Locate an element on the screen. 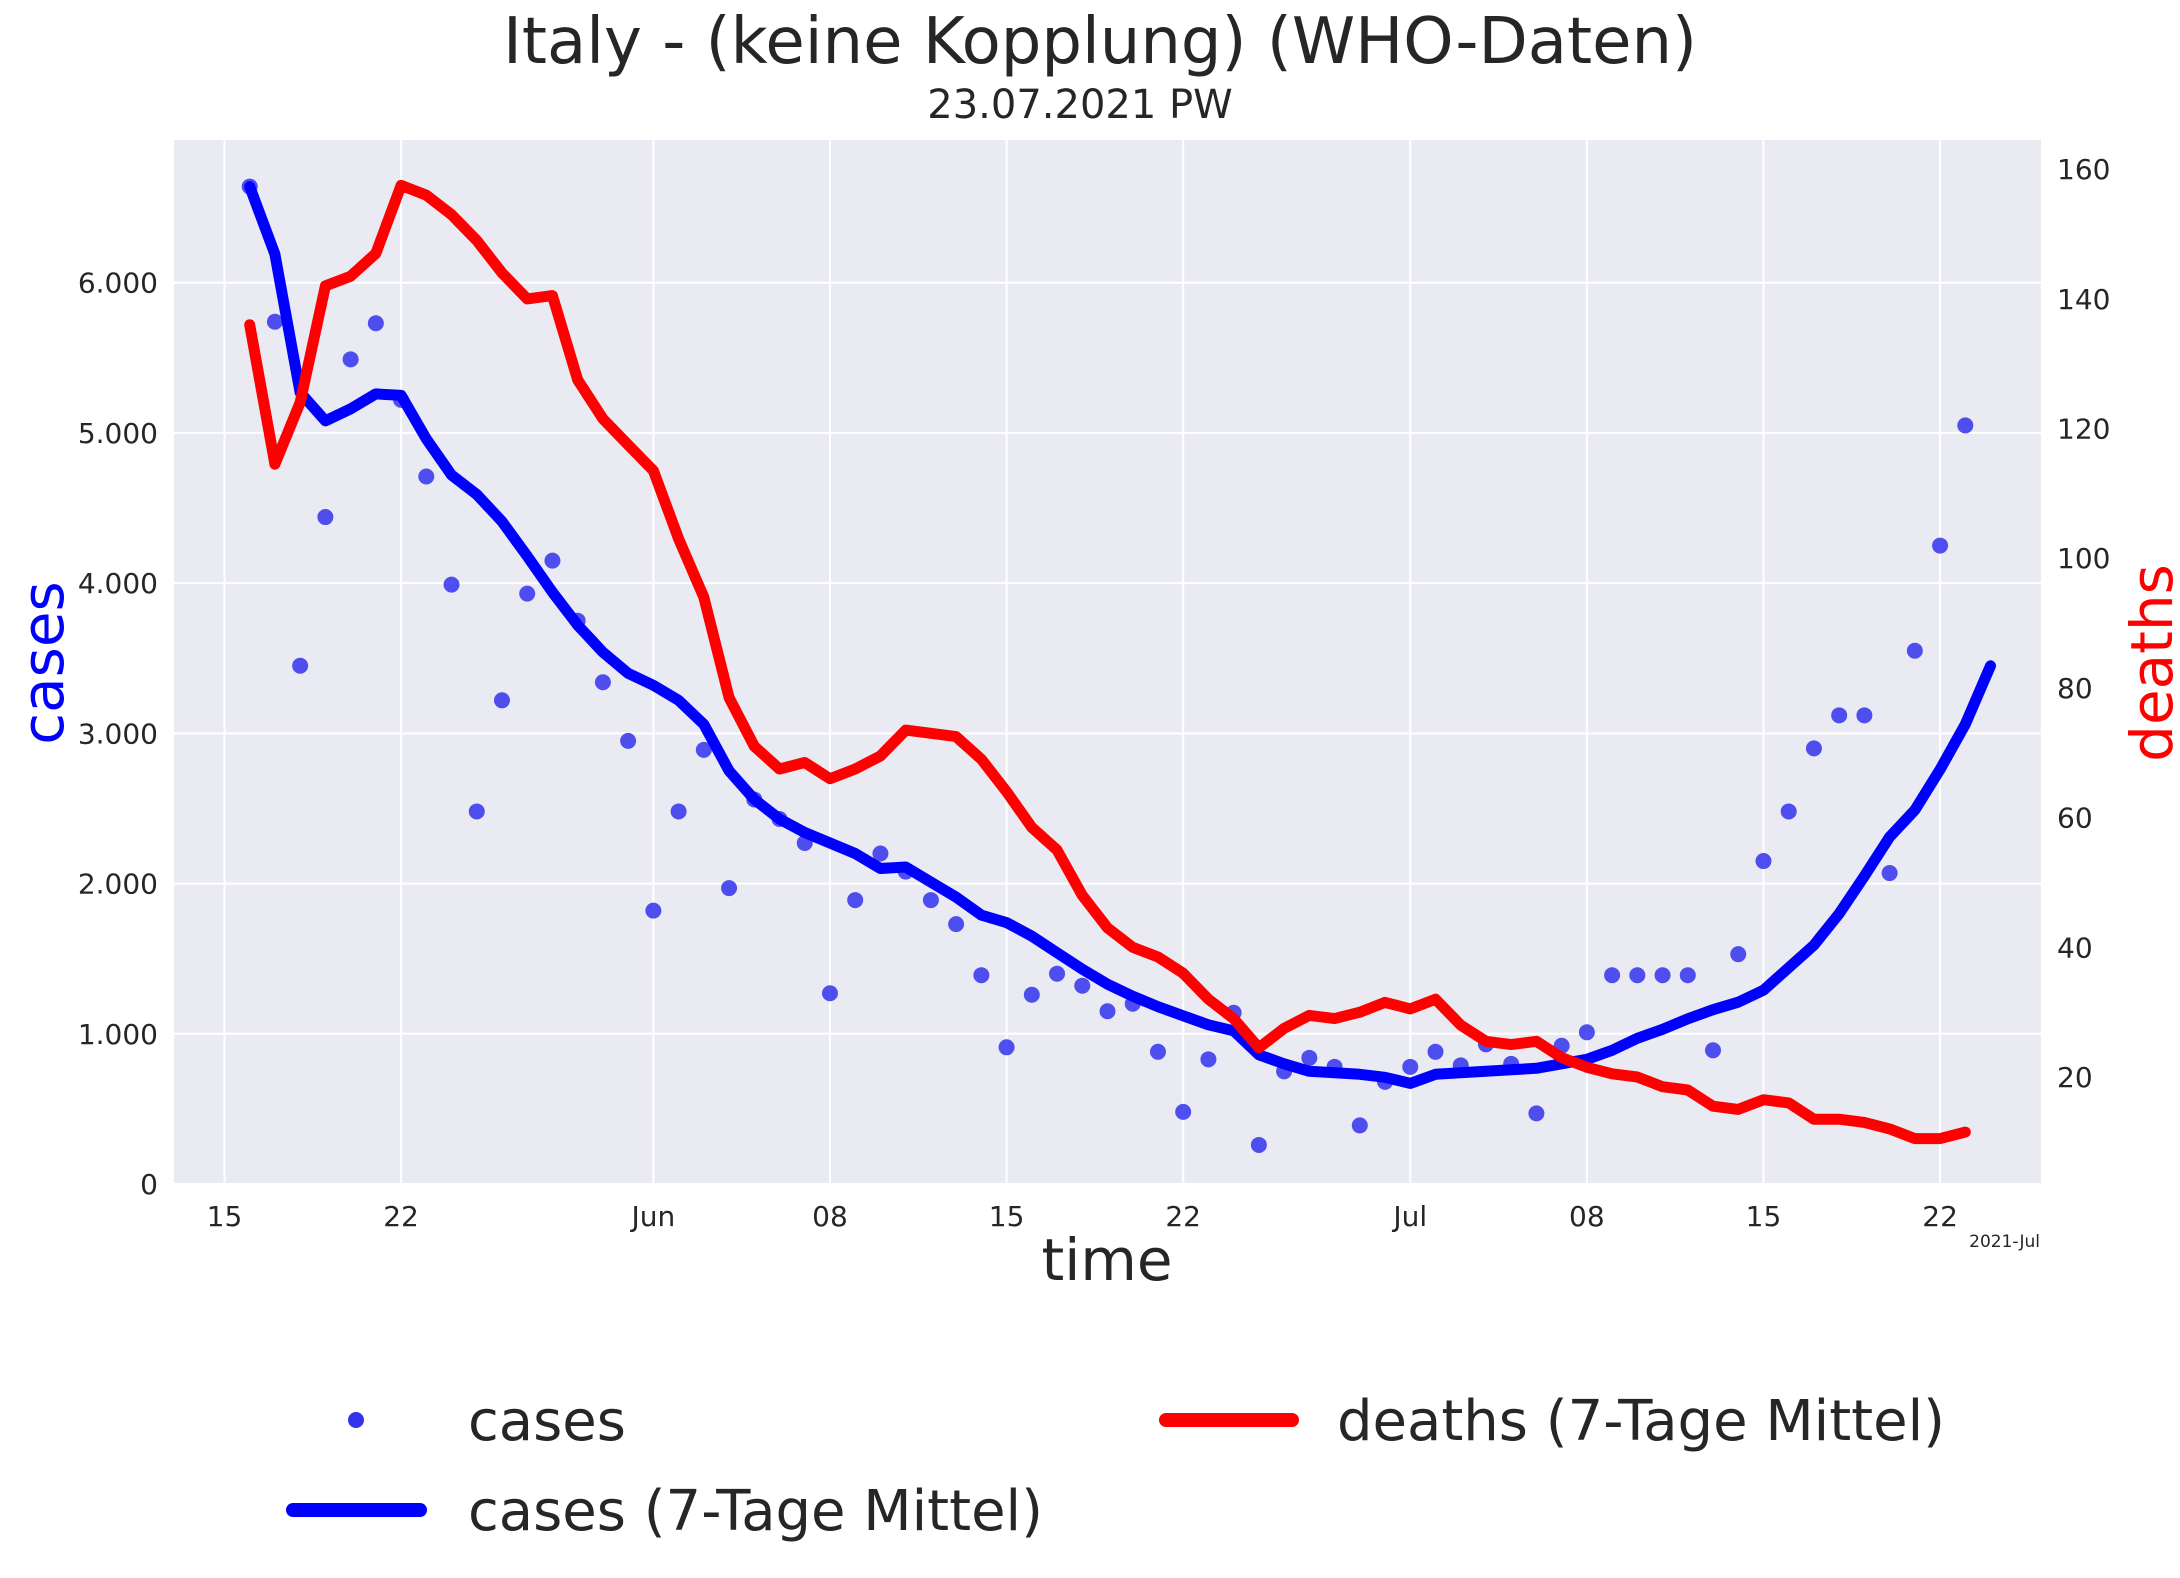 This screenshot has width=2180, height=1578. y-right-tick-label: 140 is located at coordinates (2083, 299).